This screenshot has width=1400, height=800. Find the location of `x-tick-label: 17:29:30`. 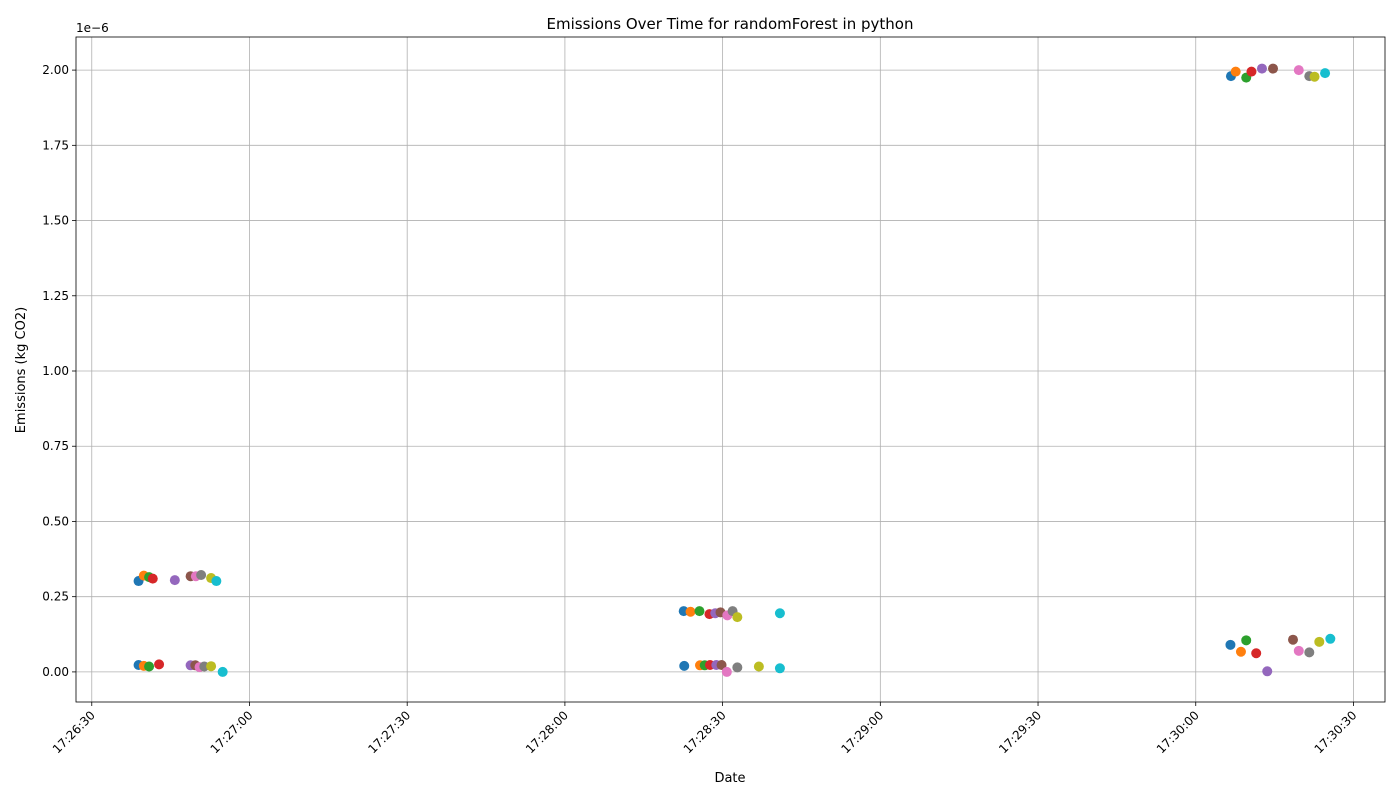

x-tick-label: 17:29:30 is located at coordinates (1020, 732).